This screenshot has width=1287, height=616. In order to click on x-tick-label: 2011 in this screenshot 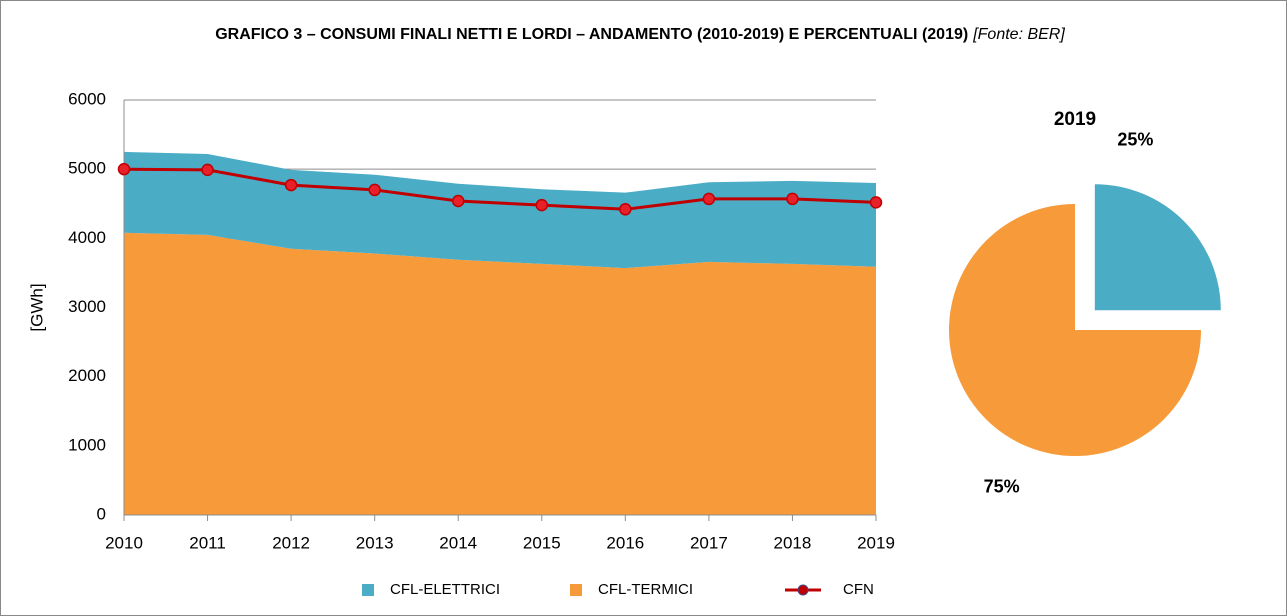, I will do `click(207, 542)`.